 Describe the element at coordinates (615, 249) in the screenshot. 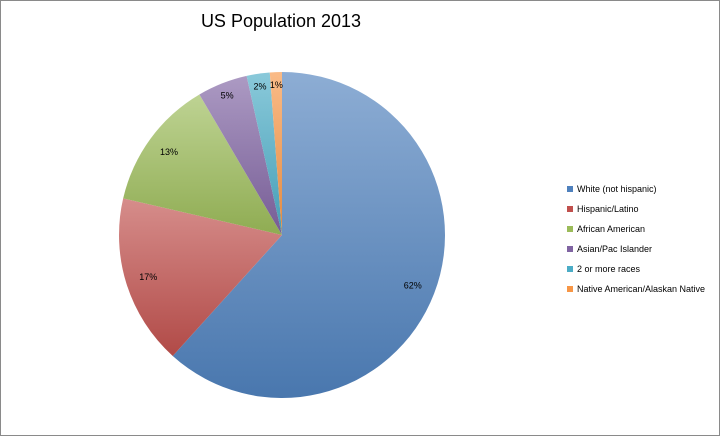

I see `legend-label-3: Asian/Pac Islander` at that location.